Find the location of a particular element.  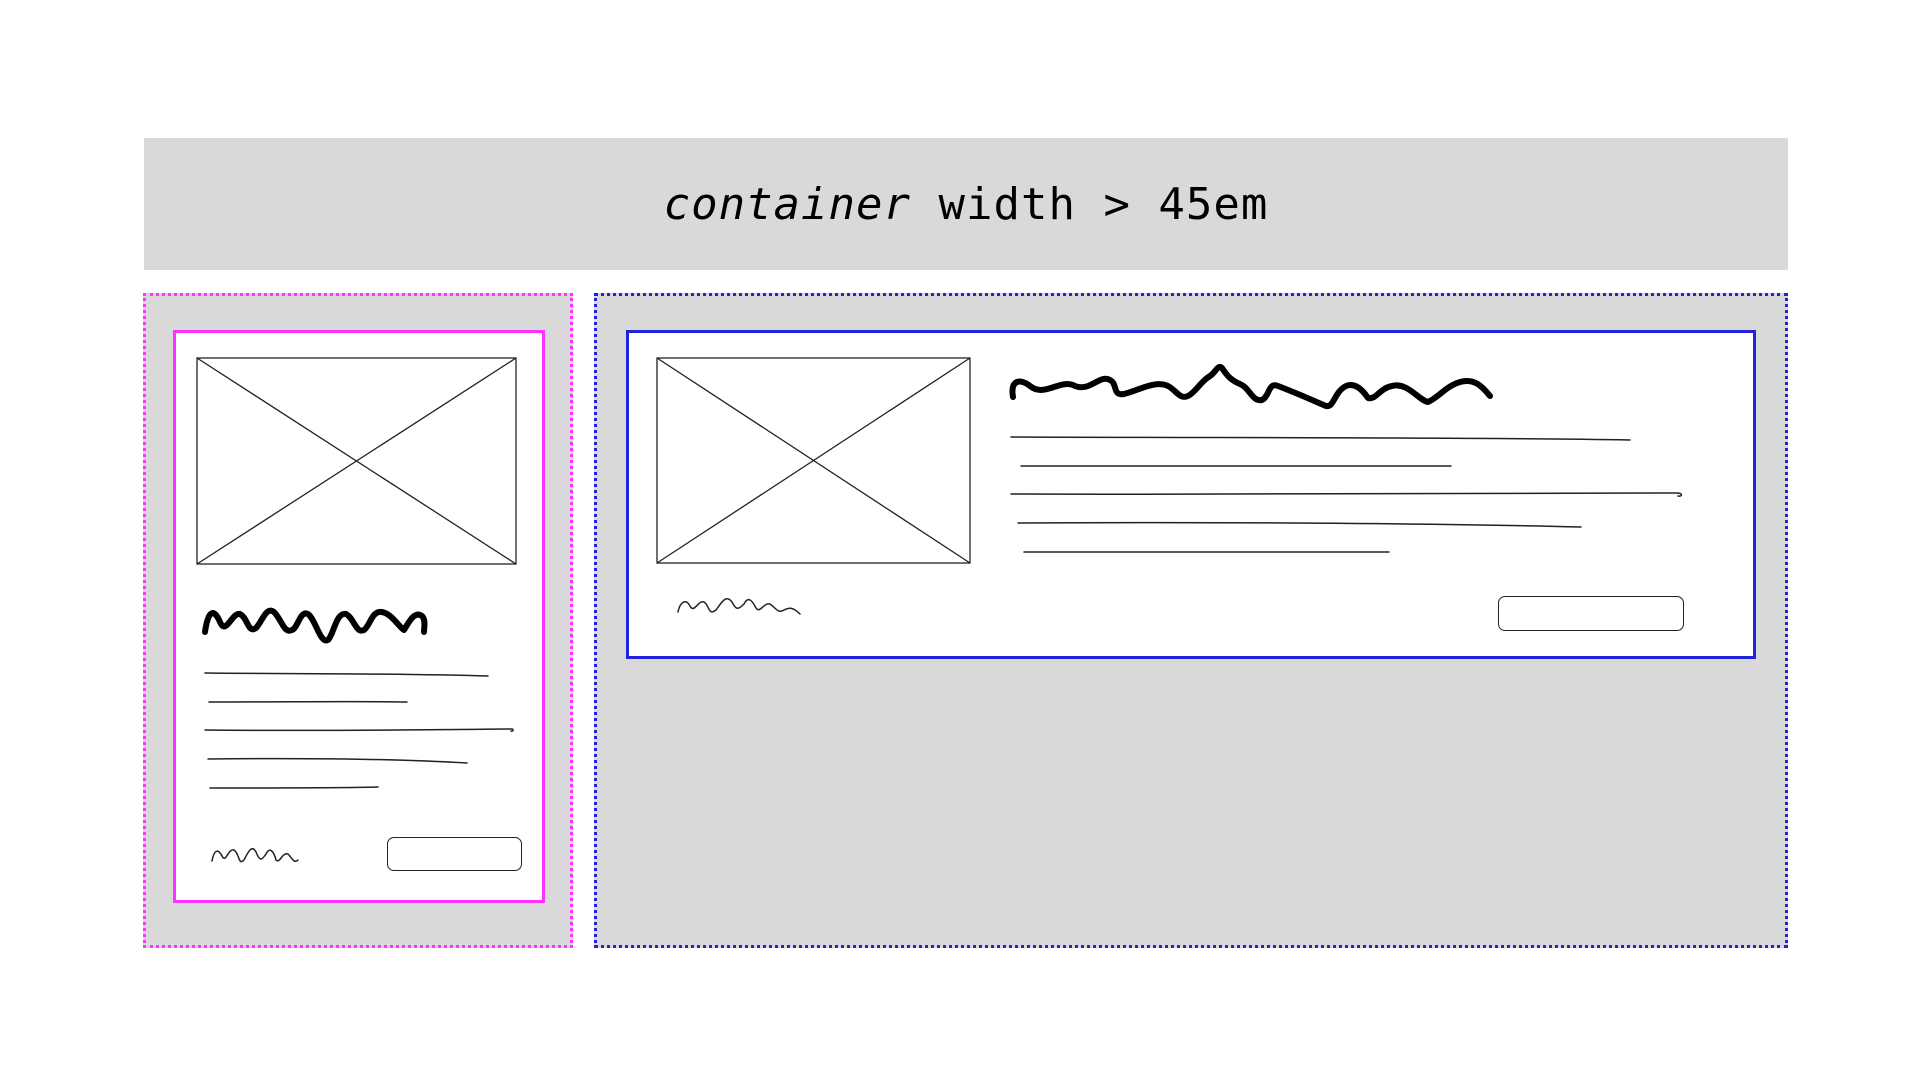

container-query-banner: container width > 45em is located at coordinates (966, 204).